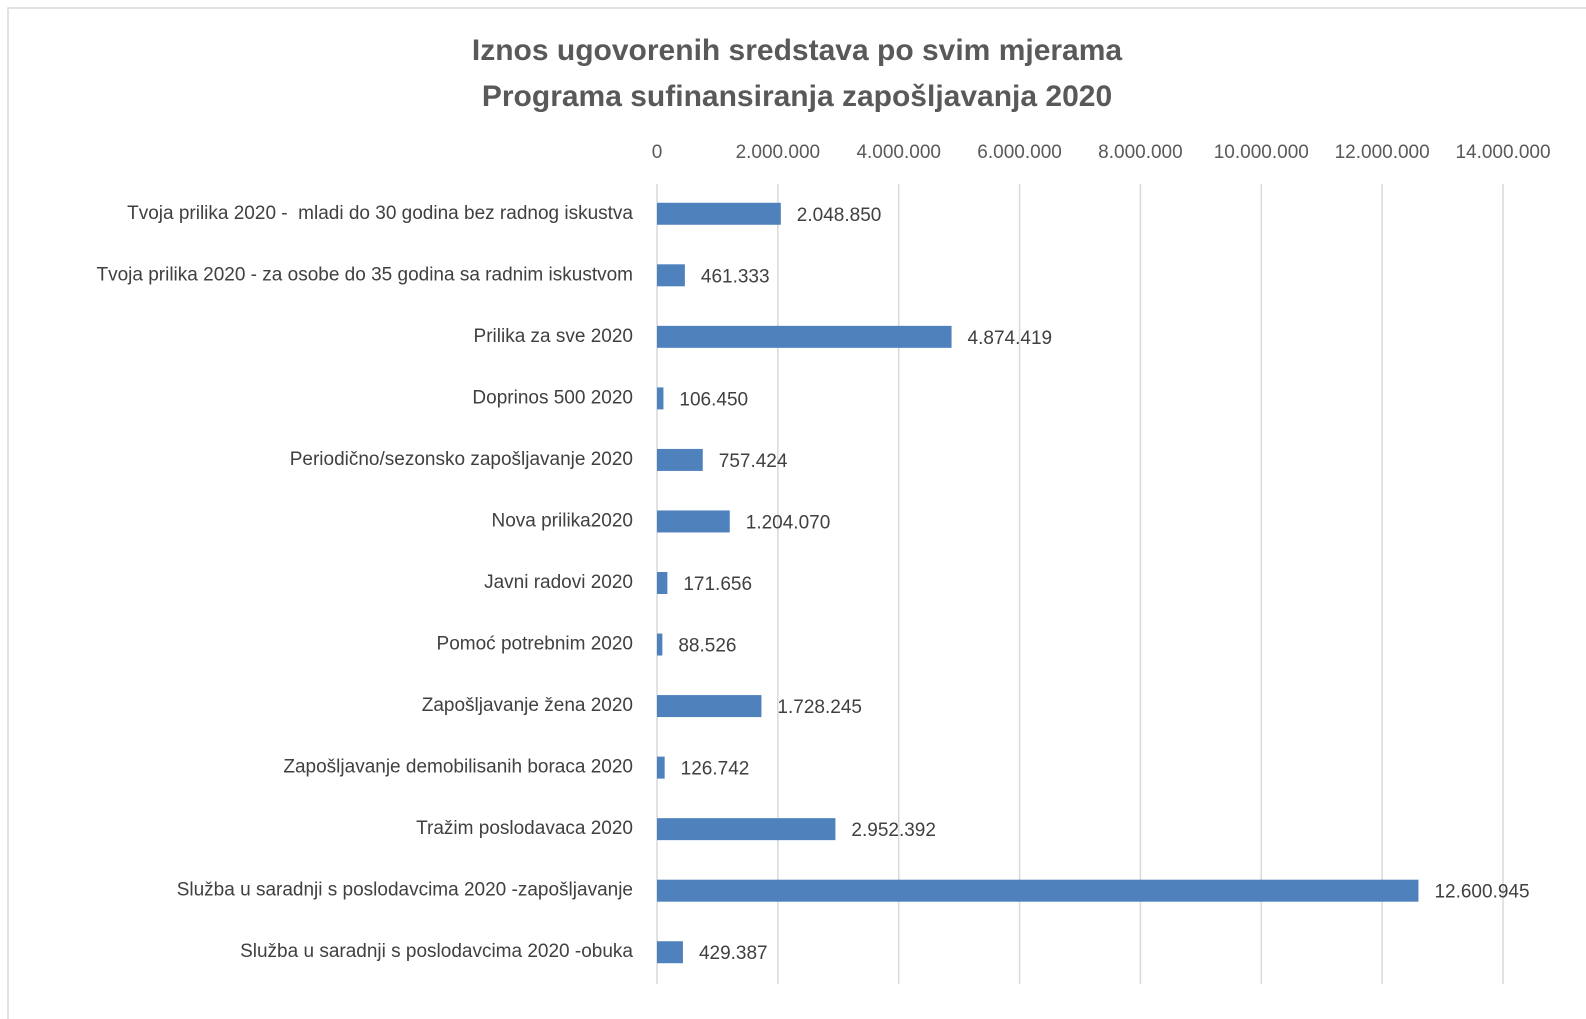  Describe the element at coordinates (715, 769) in the screenshot. I see `value-label: 126.742` at that location.